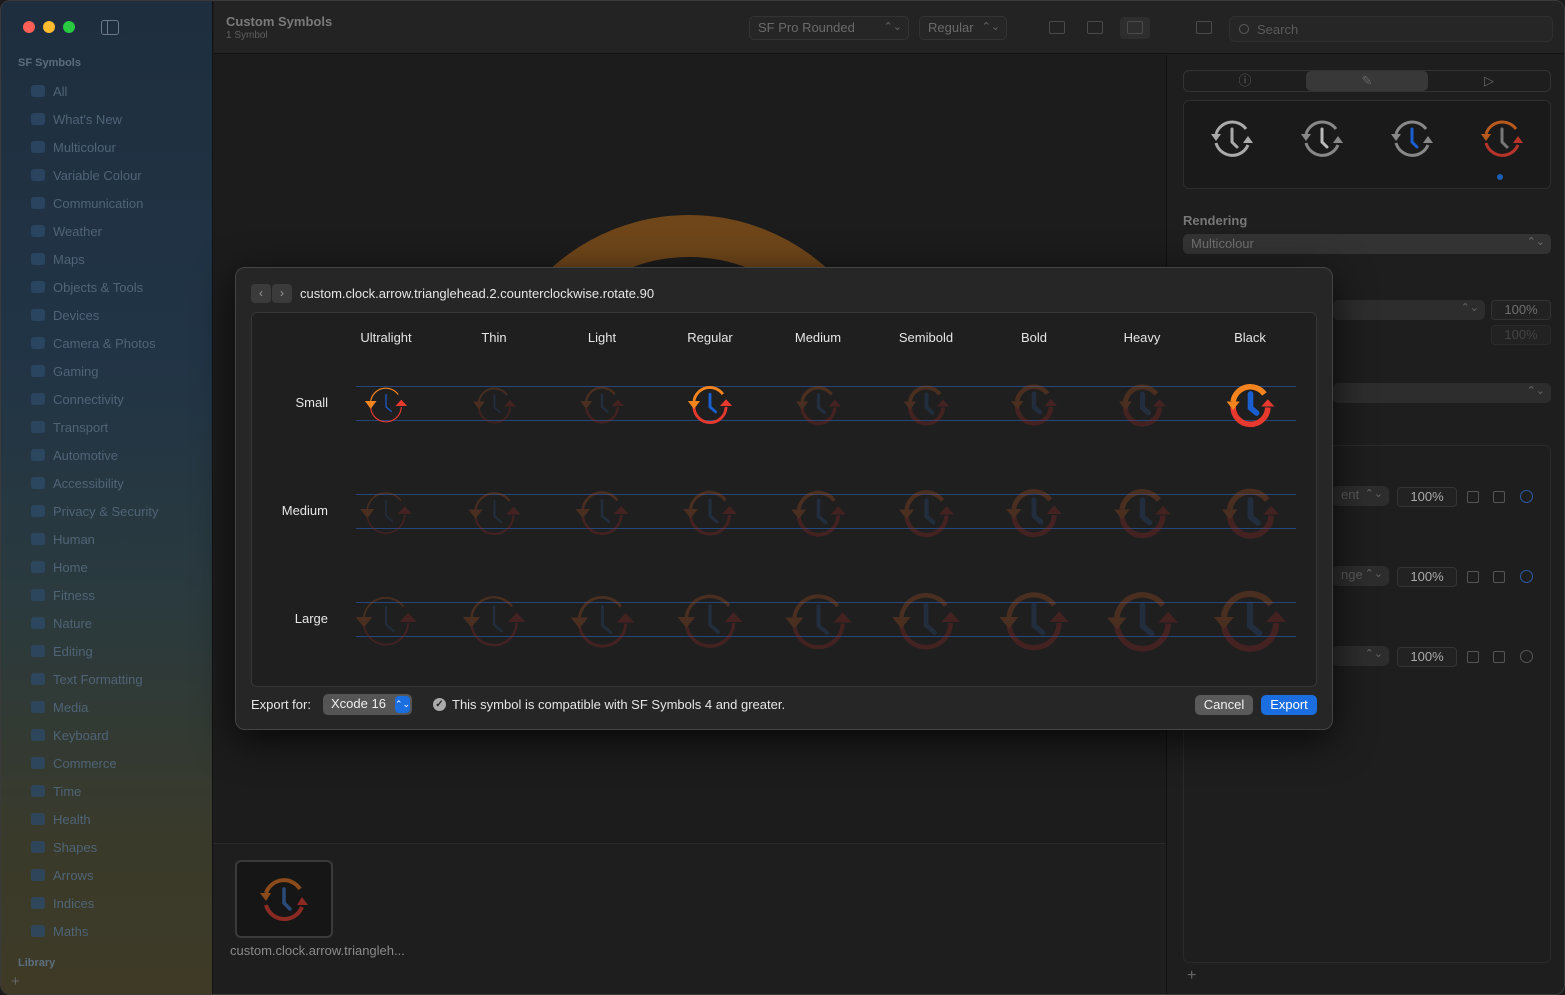  Describe the element at coordinates (107, 931) in the screenshot. I see `sidebar-item: Maths` at that location.